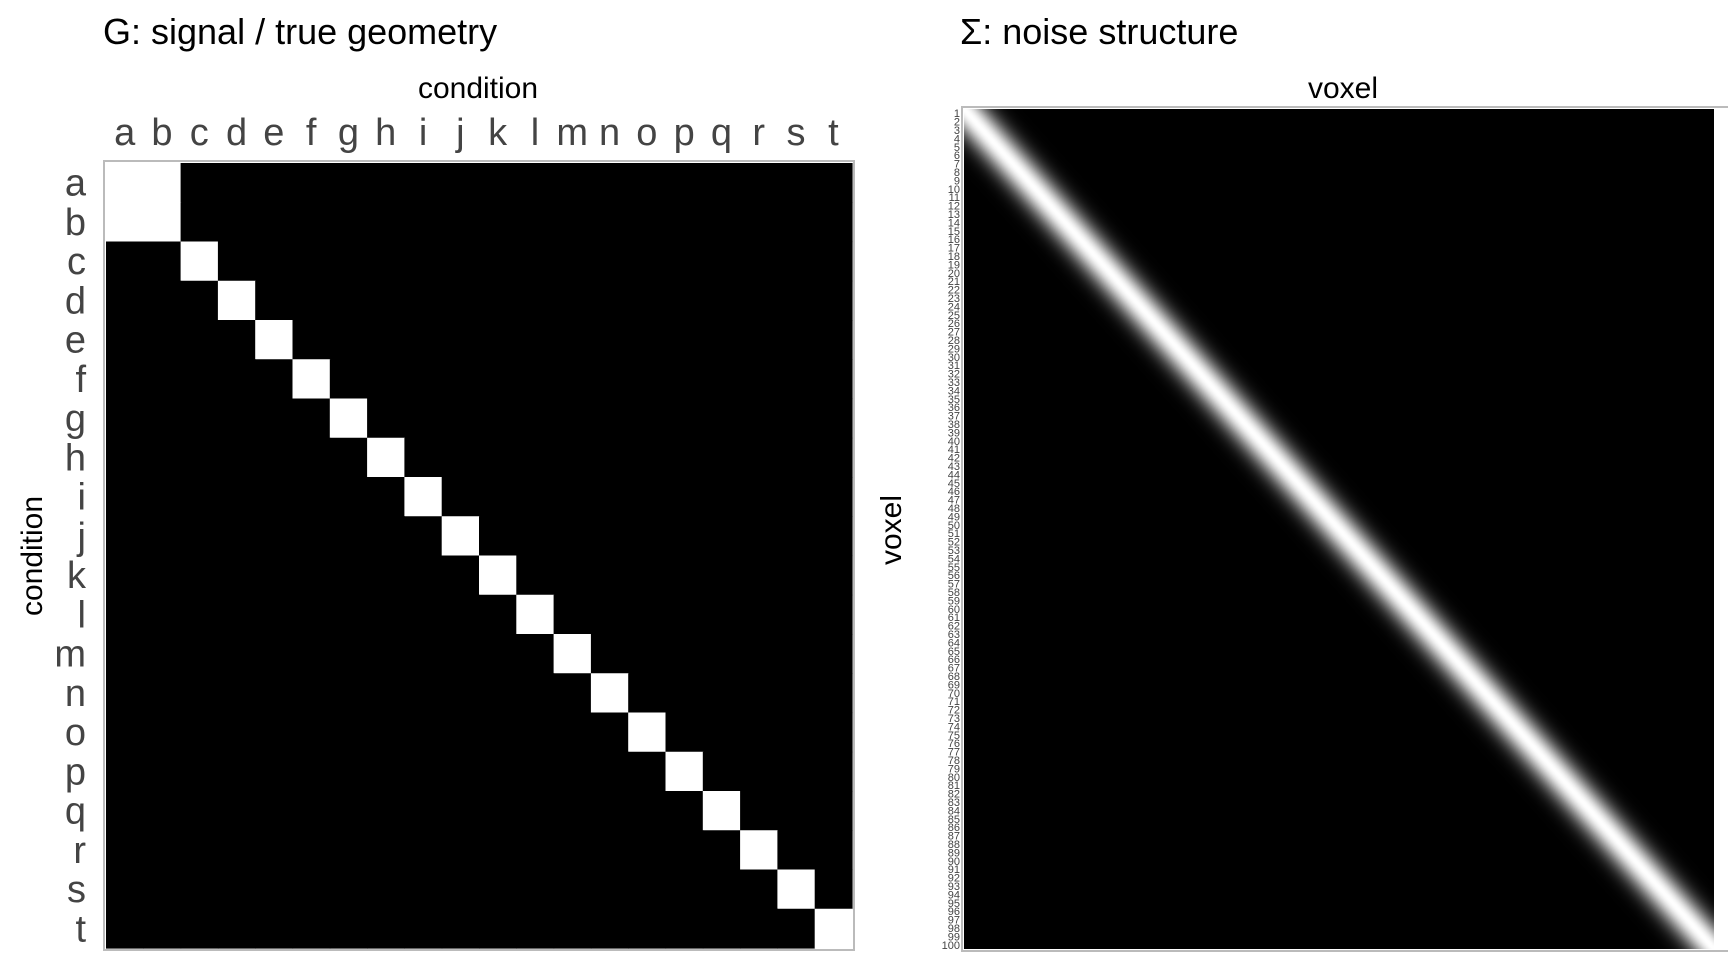 The width and height of the screenshot is (1728, 960). What do you see at coordinates (348, 379) in the screenshot?
I see `g-cell-f-g` at bounding box center [348, 379].